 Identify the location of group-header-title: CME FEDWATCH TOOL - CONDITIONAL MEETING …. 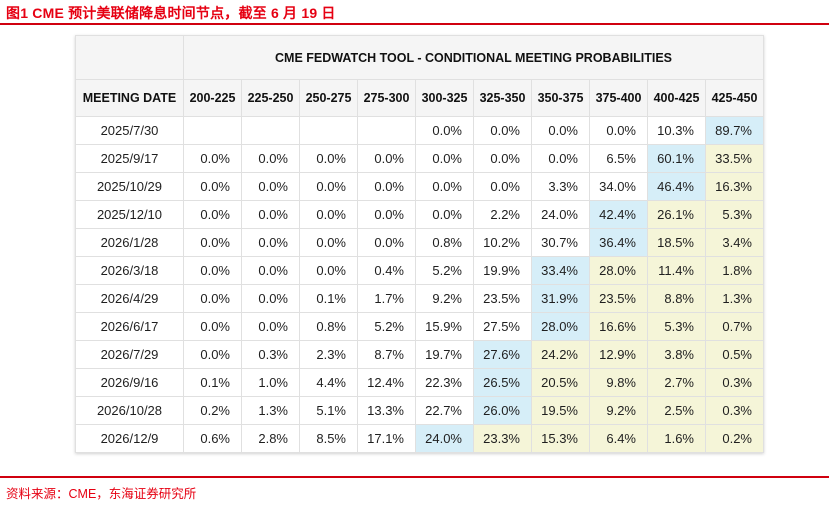
(473, 57).